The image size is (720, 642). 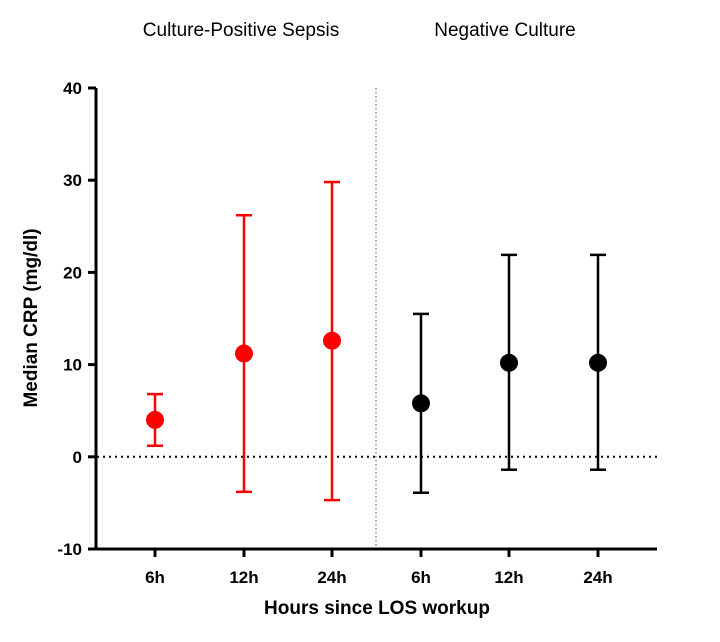 What do you see at coordinates (72, 180) in the screenshot?
I see `y-tick-label: 30` at bounding box center [72, 180].